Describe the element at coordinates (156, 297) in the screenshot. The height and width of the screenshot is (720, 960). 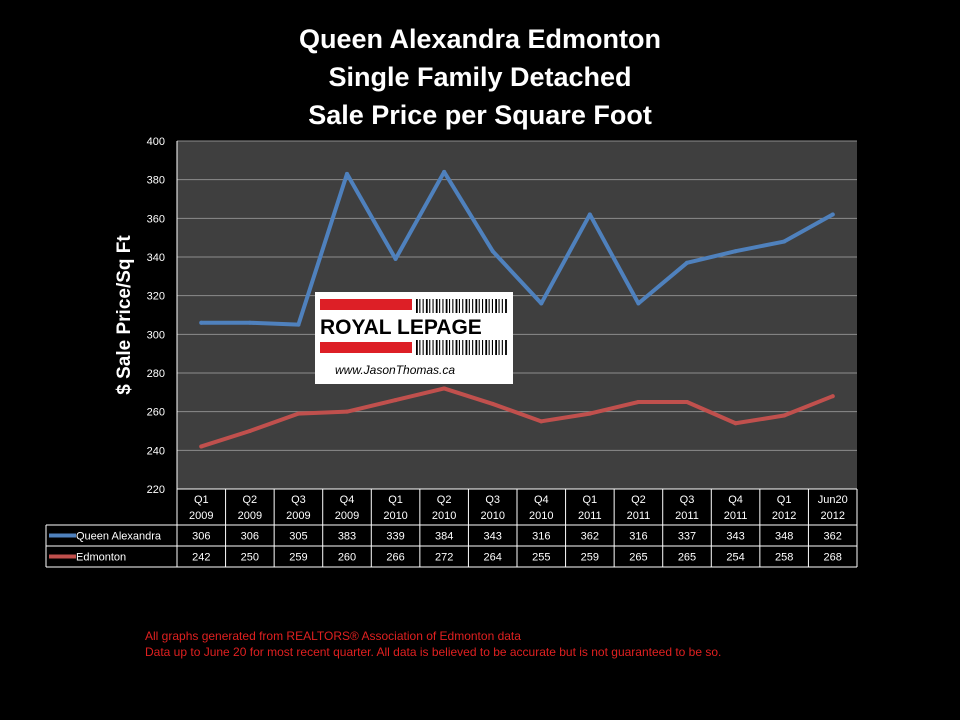
I see `y-tick-label: 320` at that location.